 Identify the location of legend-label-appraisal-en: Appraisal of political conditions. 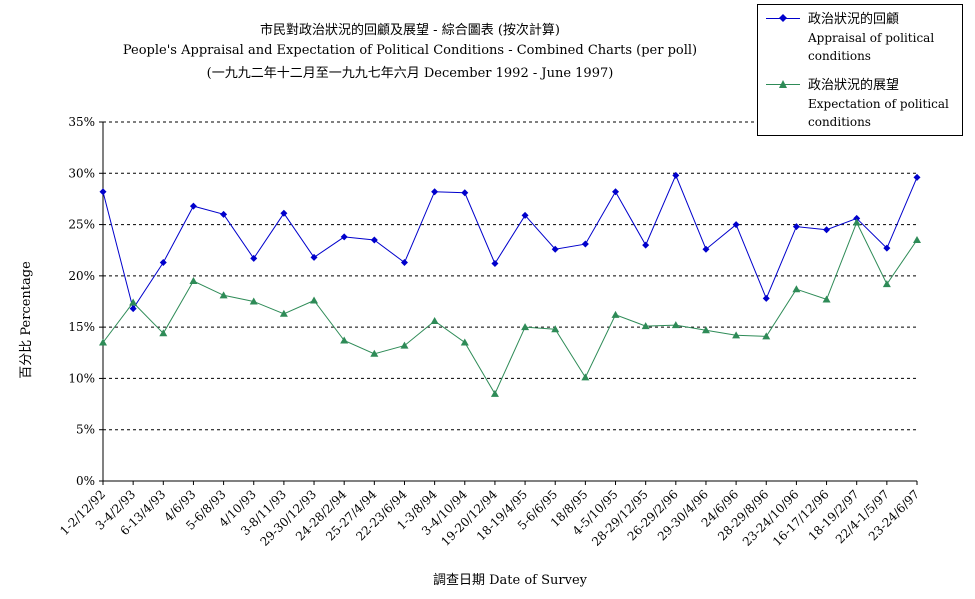
(871, 47).